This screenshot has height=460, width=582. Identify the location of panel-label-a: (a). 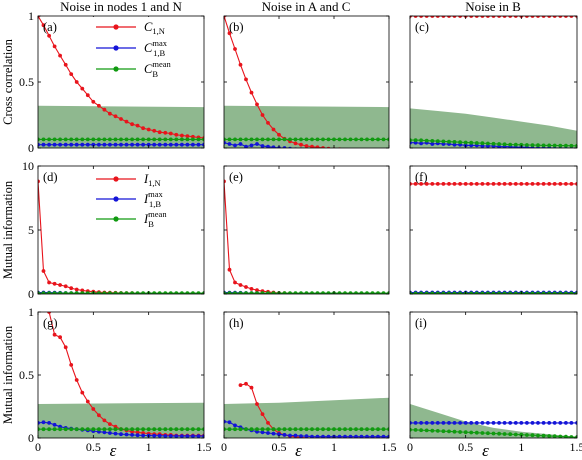
(50, 27).